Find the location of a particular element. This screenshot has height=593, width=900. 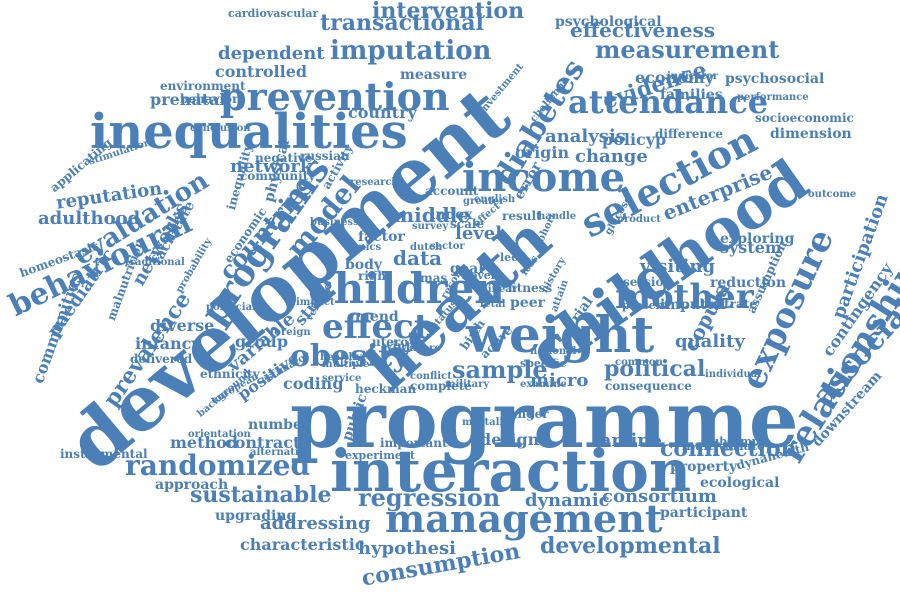

word-cloud-term: ecological is located at coordinates (740, 483).